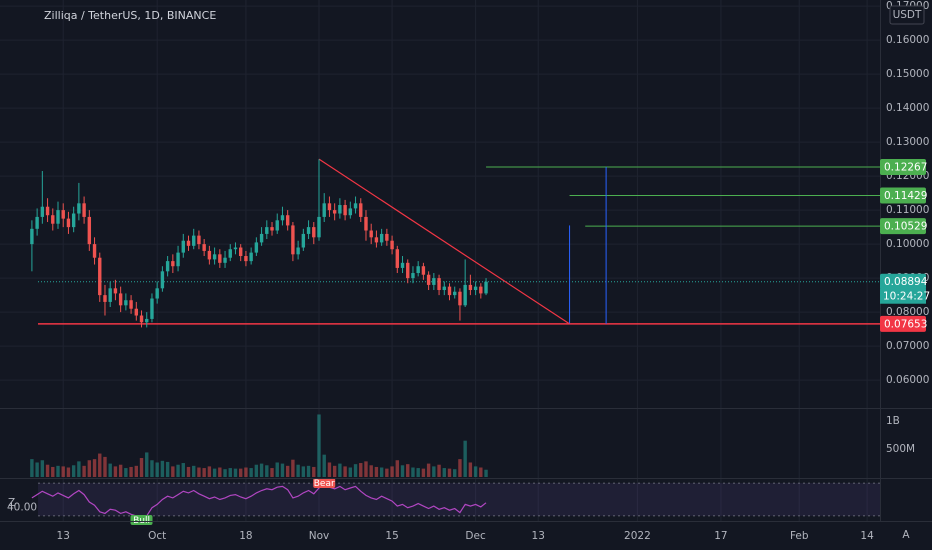 The image size is (932, 550). I want to click on currency-box, so click(907, 15).